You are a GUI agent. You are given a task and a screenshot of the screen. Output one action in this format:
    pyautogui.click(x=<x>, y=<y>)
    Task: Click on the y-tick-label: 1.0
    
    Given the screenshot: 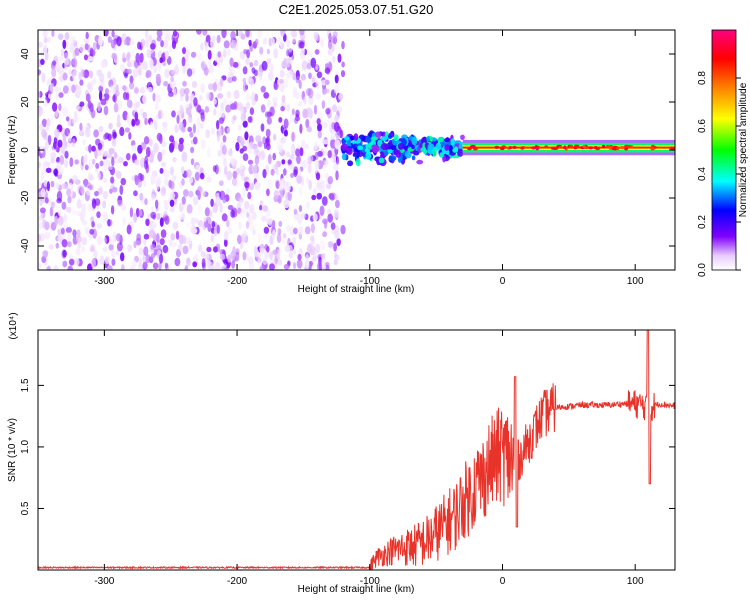 What is the action you would take?
    pyautogui.click(x=25, y=447)
    